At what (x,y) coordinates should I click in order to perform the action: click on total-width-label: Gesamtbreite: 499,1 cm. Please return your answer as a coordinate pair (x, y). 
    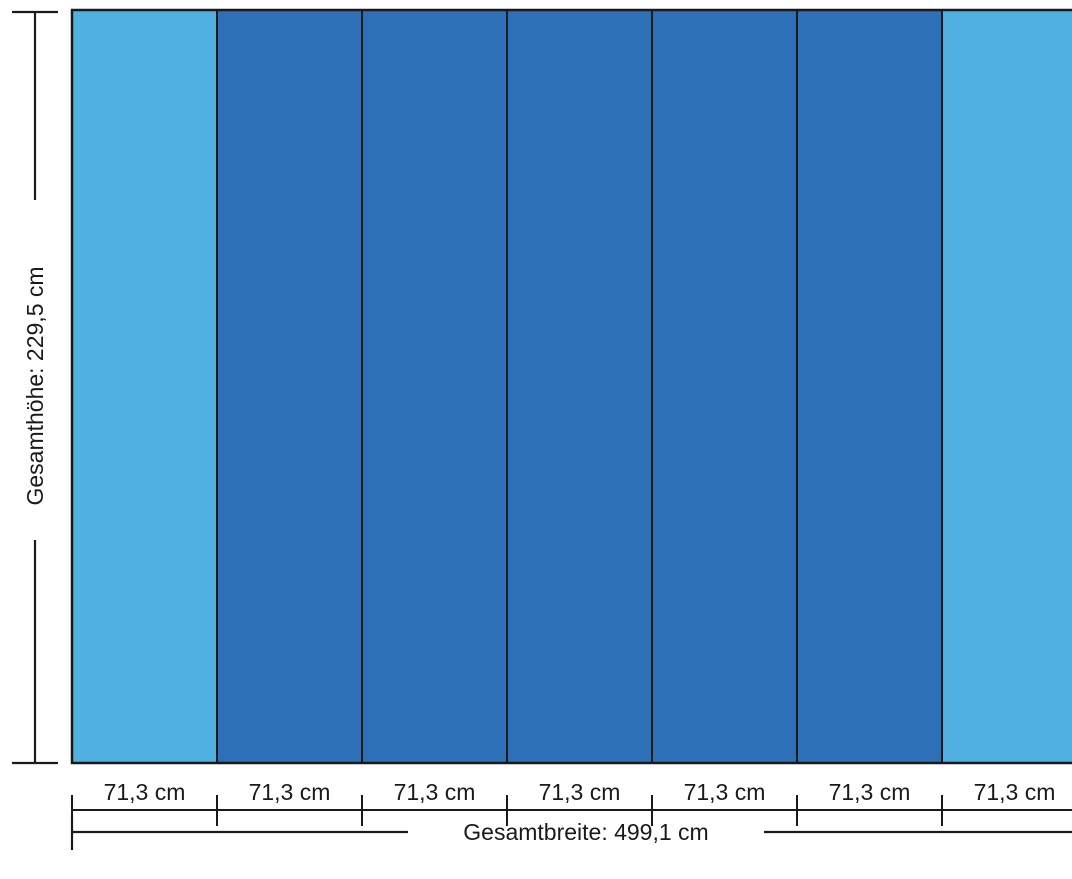
    Looking at the image, I should click on (585, 832).